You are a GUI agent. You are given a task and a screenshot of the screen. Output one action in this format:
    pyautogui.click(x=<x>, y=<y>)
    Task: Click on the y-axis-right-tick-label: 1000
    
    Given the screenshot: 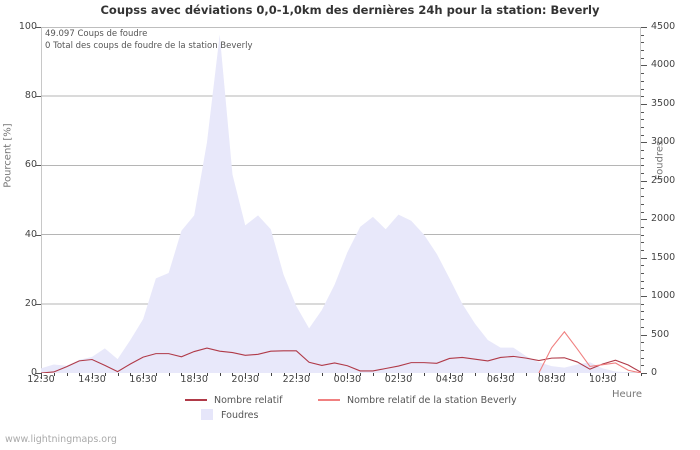 What is the action you would take?
    pyautogui.click(x=663, y=296)
    